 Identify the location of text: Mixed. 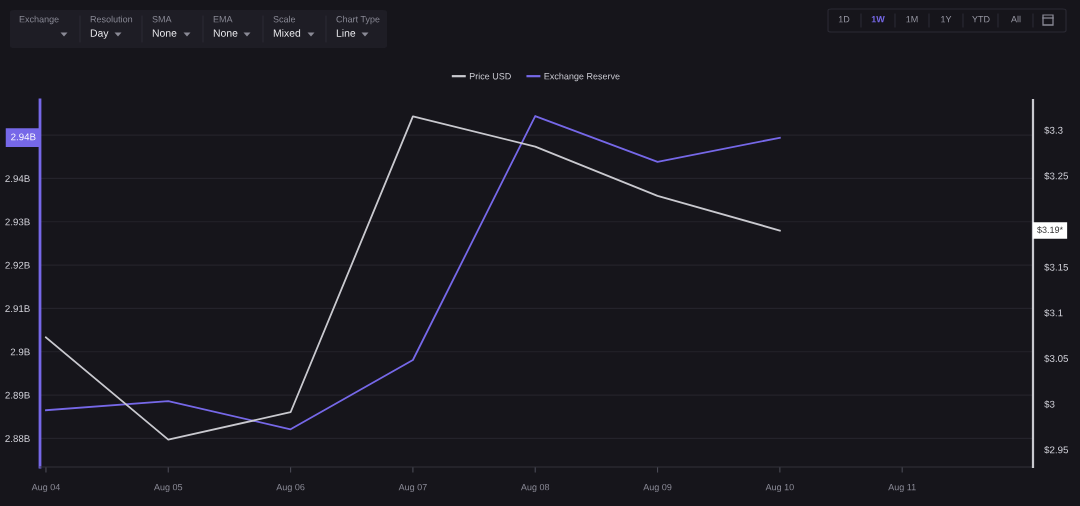
(287, 33).